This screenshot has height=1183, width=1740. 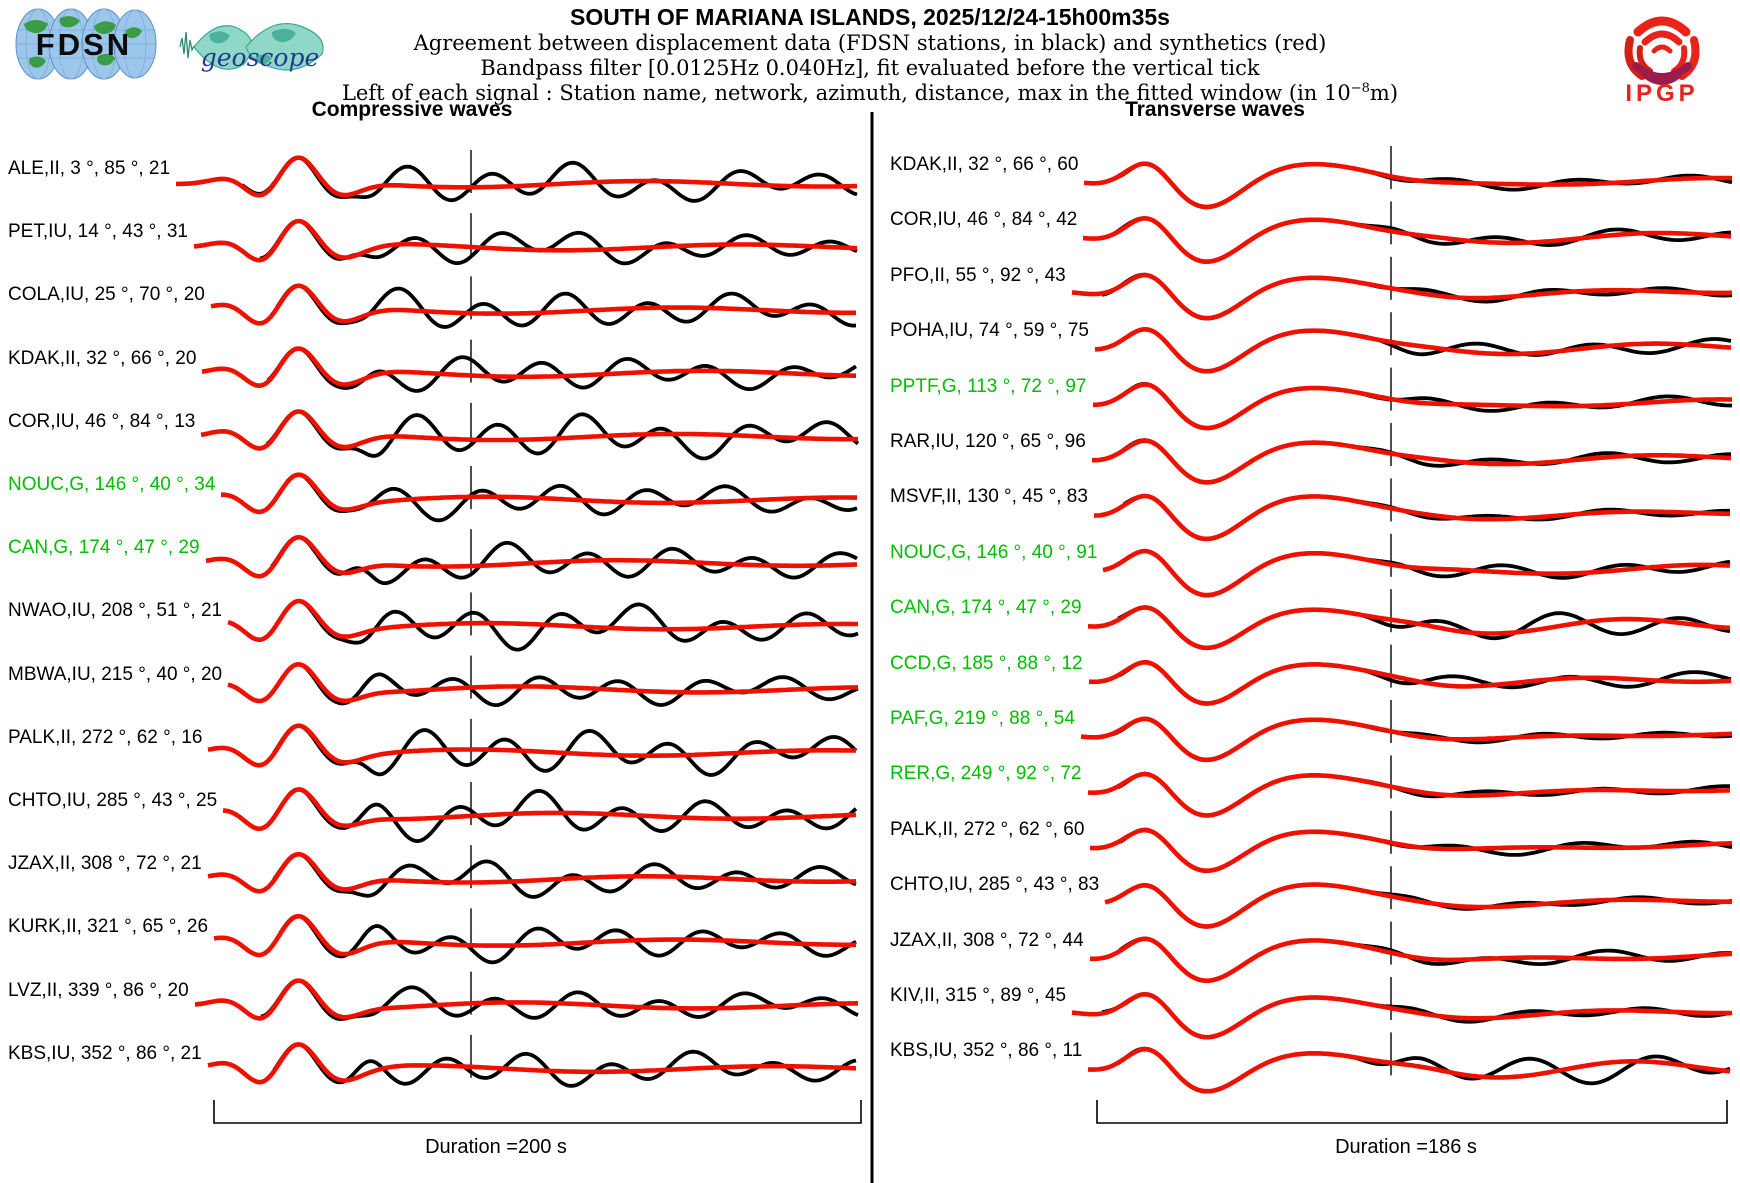 I want to click on trace-synthetic-cor-p, so click(x=529, y=430).